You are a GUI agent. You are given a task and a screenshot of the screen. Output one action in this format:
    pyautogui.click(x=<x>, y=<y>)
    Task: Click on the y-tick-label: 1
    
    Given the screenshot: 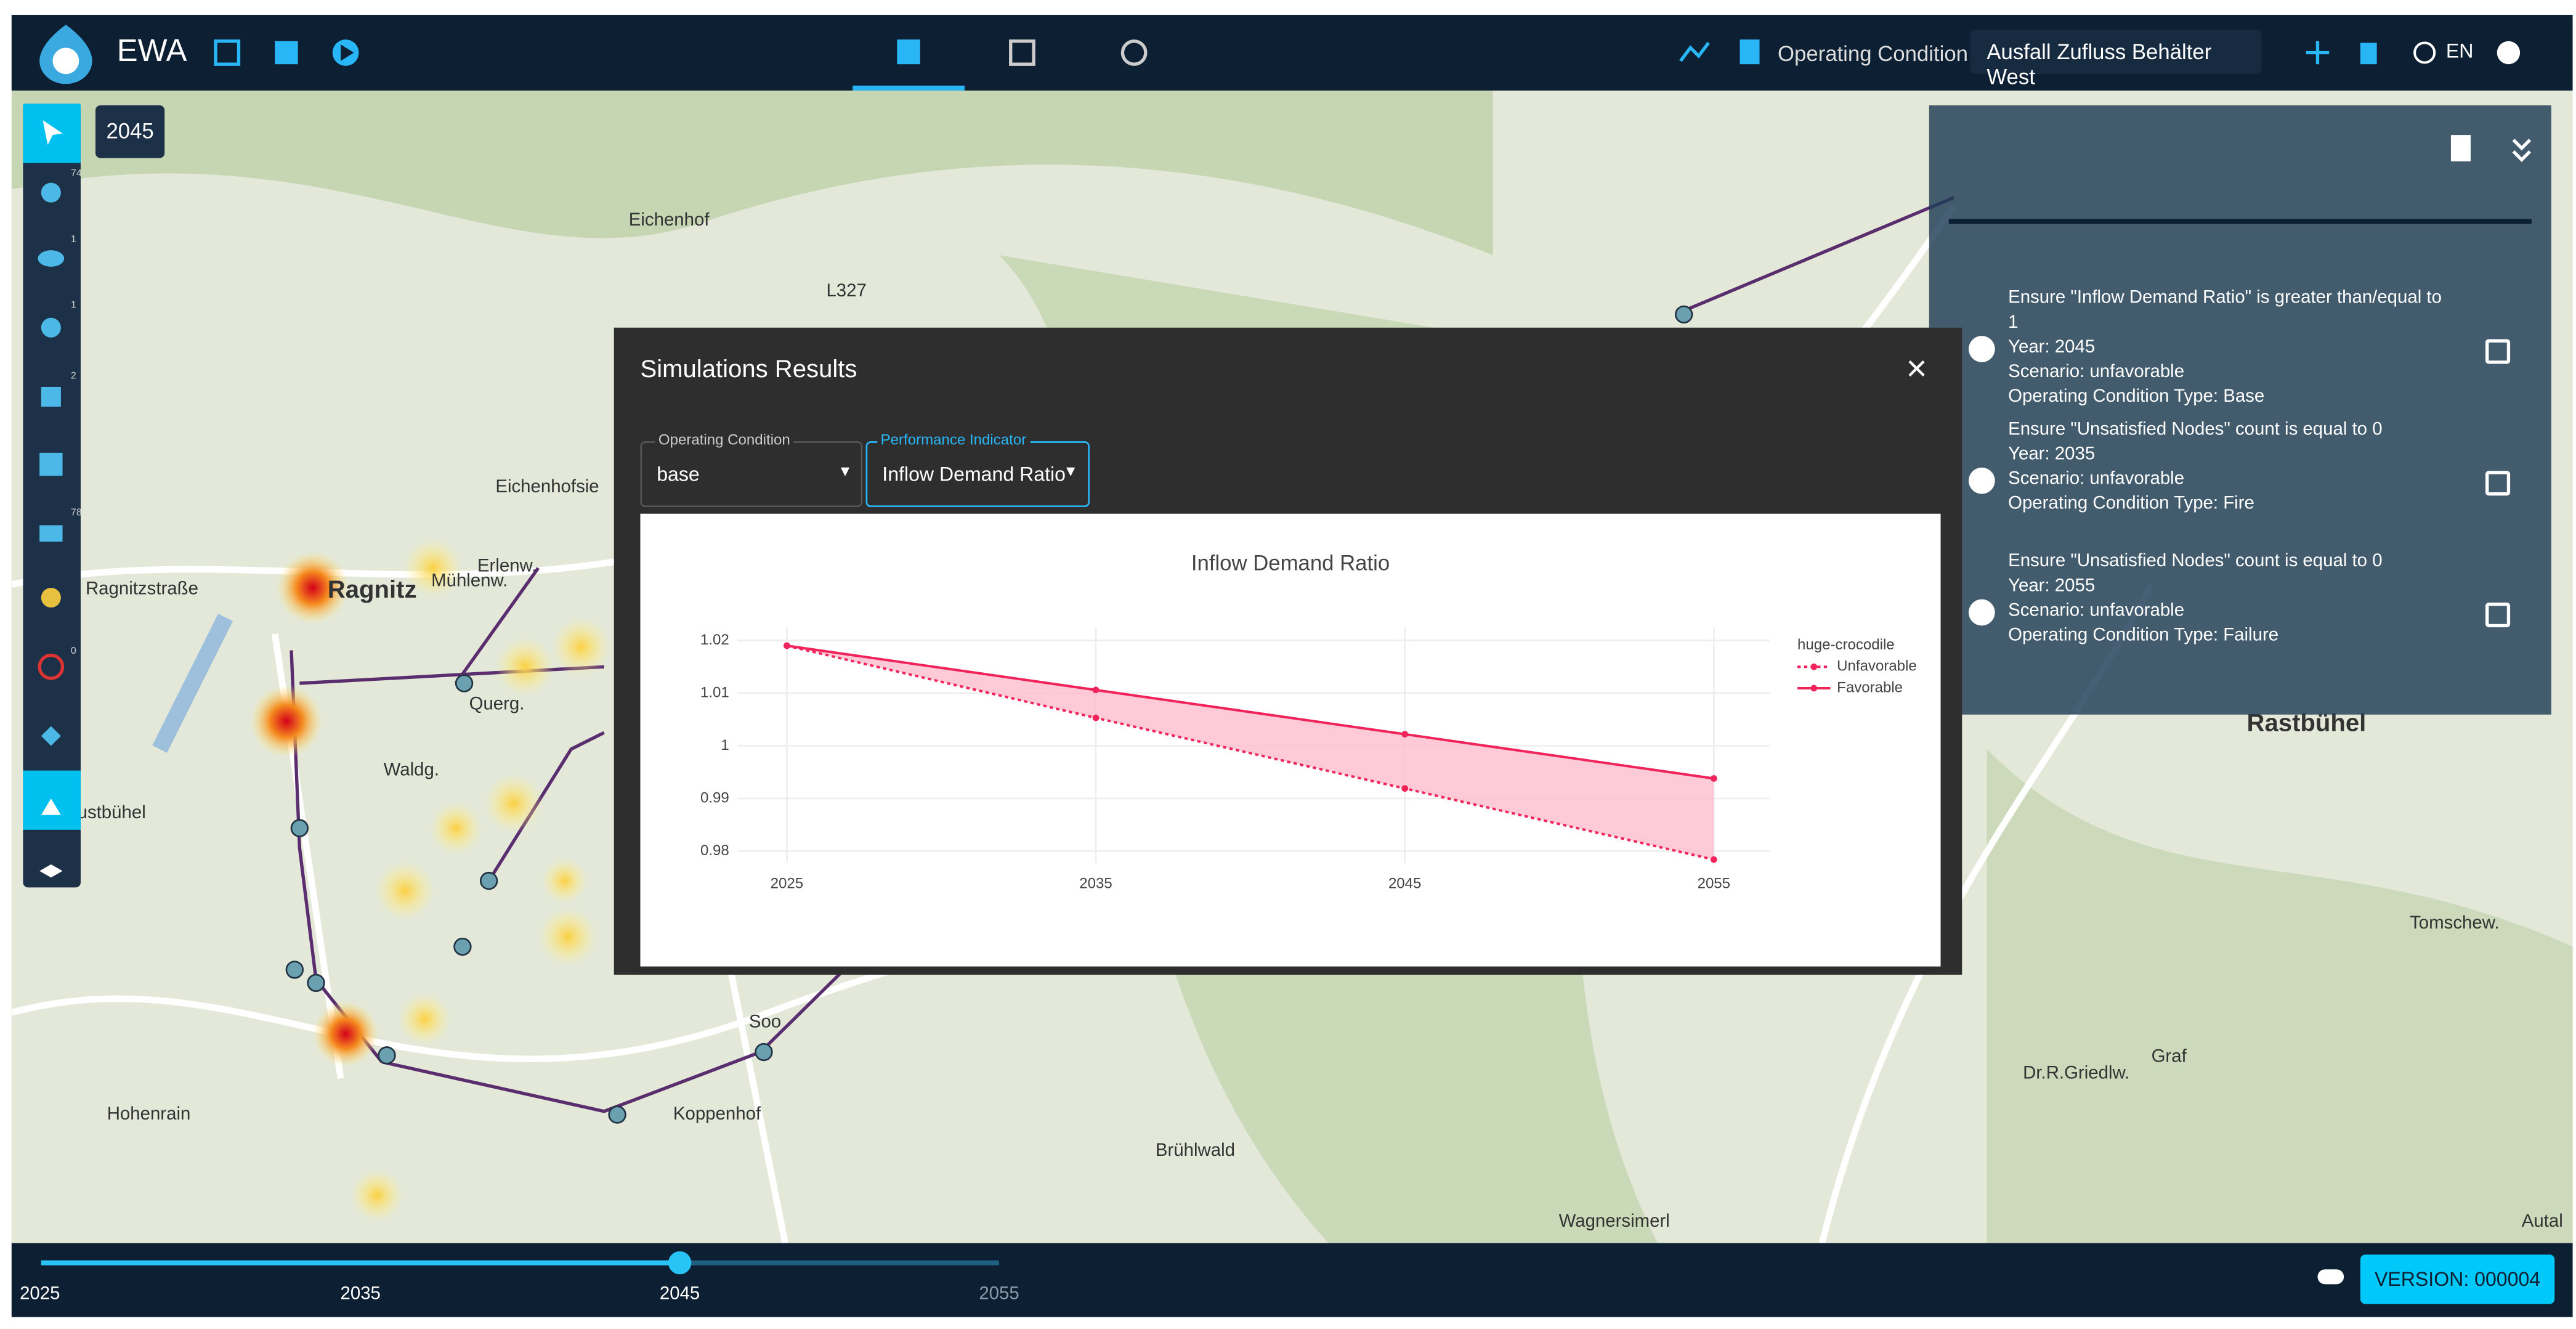 What is the action you would take?
    pyautogui.click(x=725, y=746)
    